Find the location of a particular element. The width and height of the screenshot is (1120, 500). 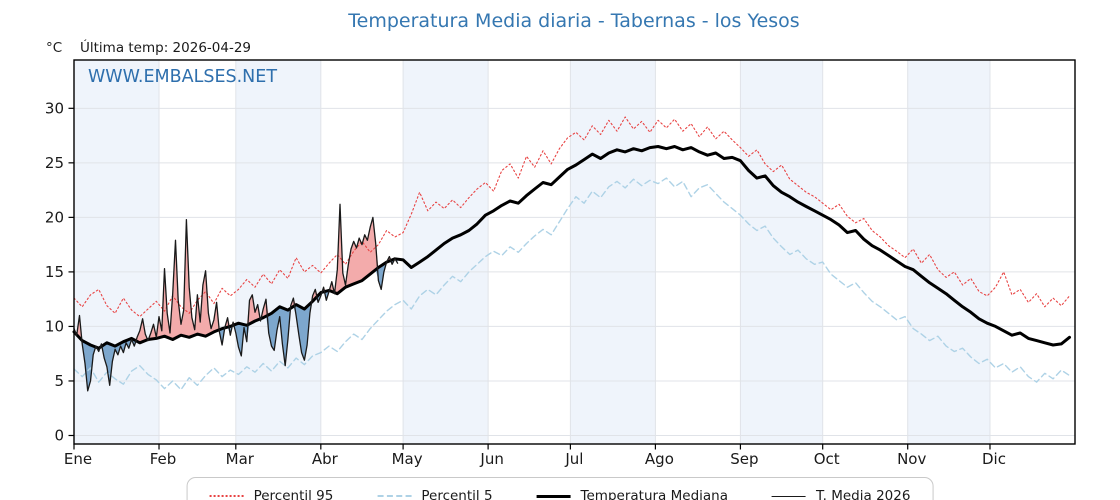

y-tick-label: 5 is located at coordinates (59, 381).